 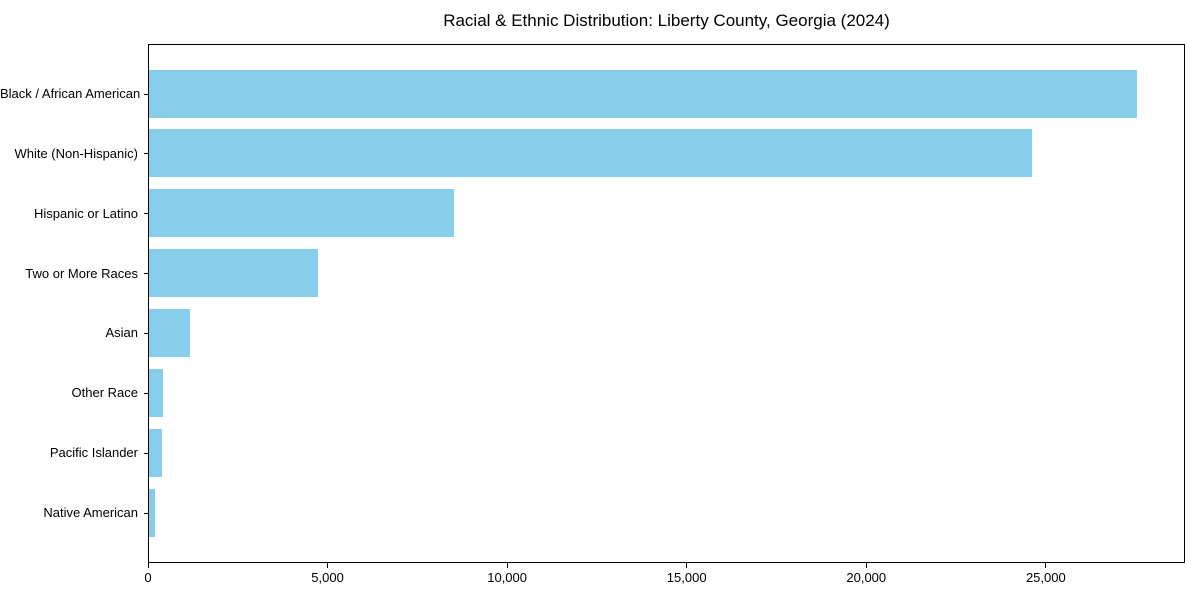 What do you see at coordinates (866, 577) in the screenshot?
I see `x-tick-label: 20,000` at bounding box center [866, 577].